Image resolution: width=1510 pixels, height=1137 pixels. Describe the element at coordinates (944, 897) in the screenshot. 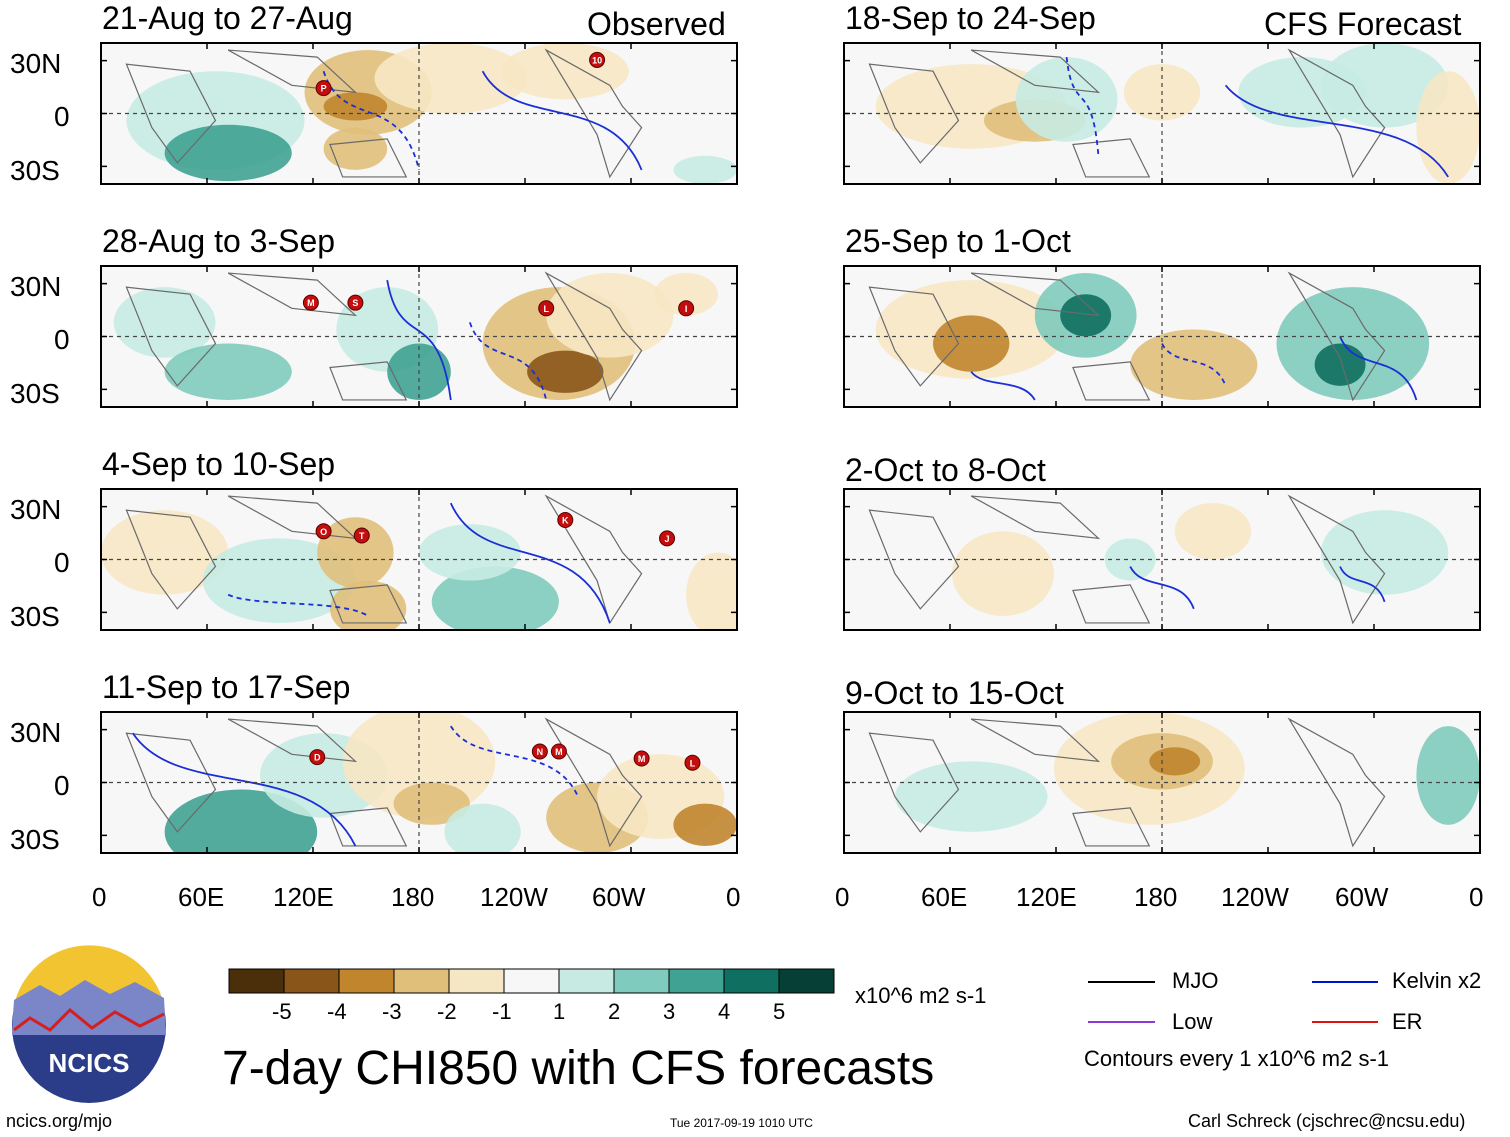

I see `lon-label-right-60e: 60E` at that location.